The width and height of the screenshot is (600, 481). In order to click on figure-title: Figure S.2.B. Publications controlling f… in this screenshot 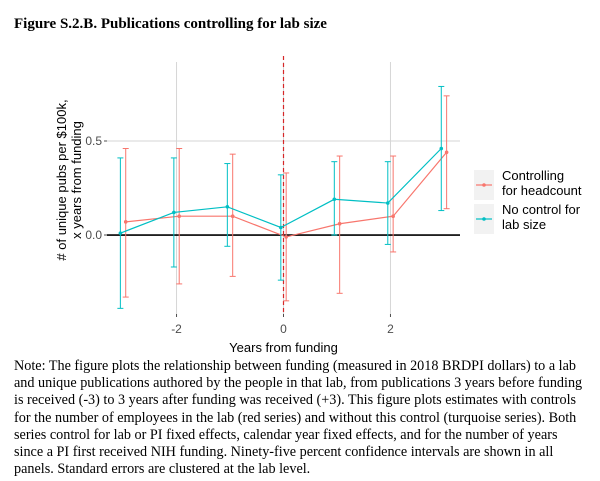, I will do `click(170, 24)`.